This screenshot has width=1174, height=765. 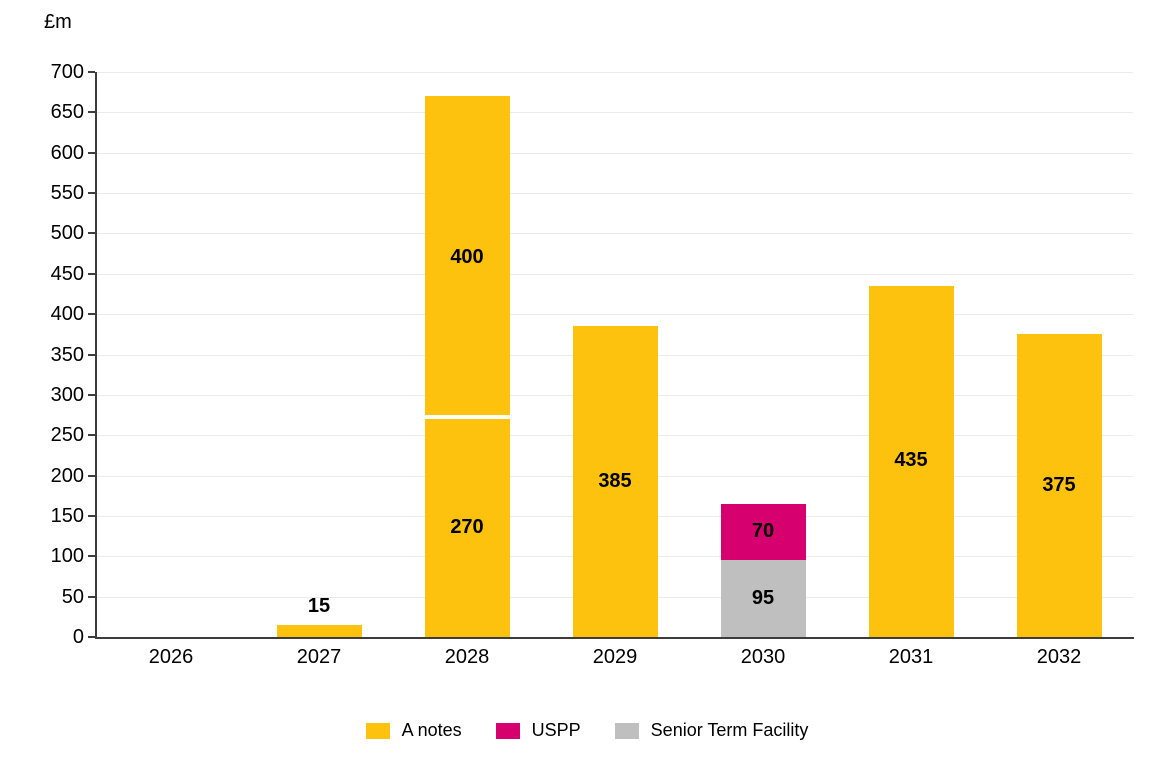 What do you see at coordinates (467, 657) in the screenshot?
I see `x-tick-label: 2028` at bounding box center [467, 657].